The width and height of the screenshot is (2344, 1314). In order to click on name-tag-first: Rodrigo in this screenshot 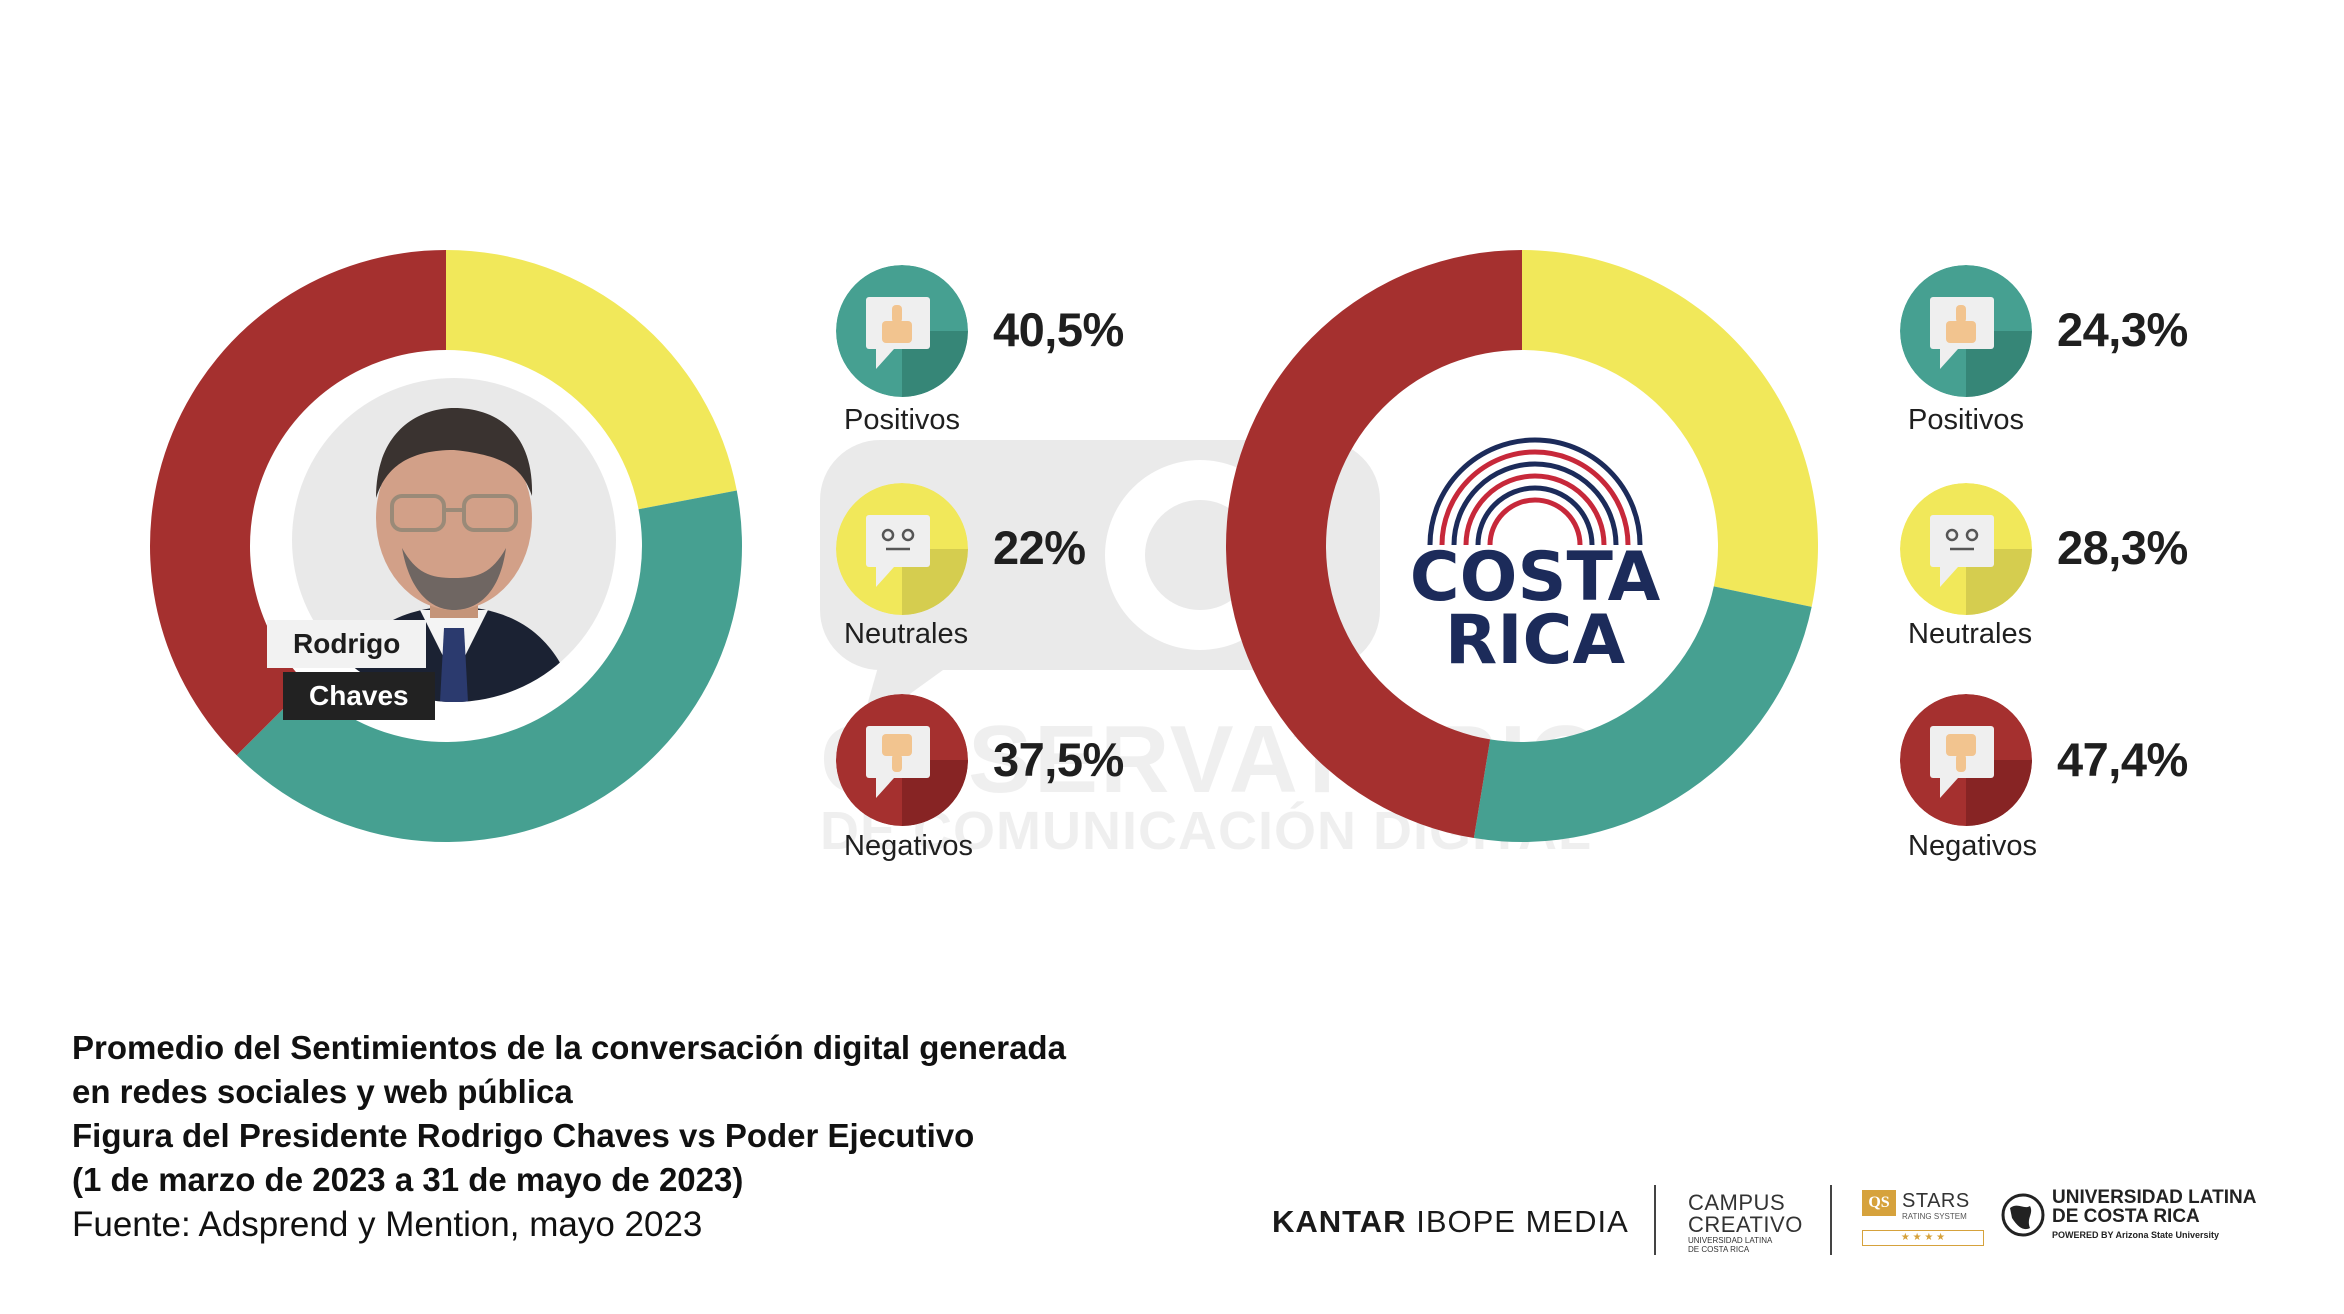, I will do `click(347, 644)`.